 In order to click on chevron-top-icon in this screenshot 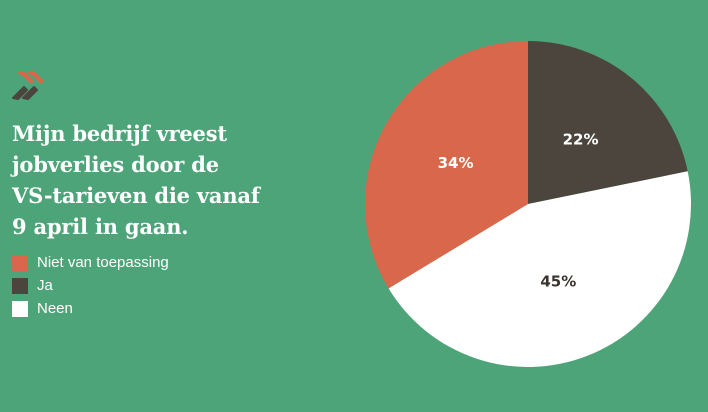, I will do `click(29, 77)`.